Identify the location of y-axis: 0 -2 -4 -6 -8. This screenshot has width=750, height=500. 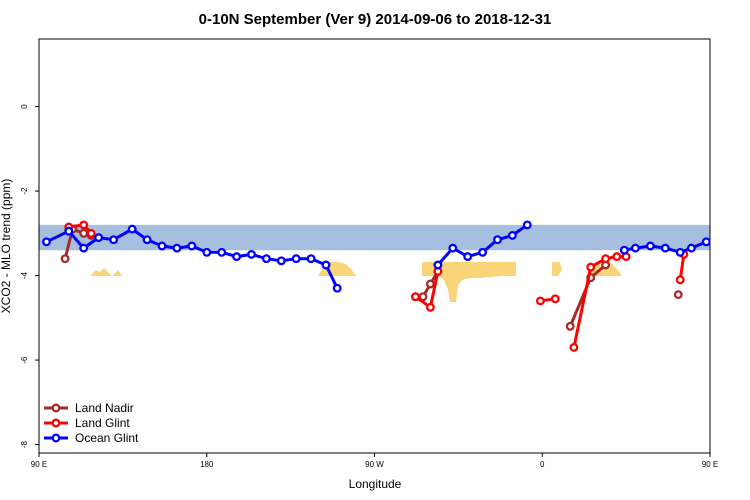
(29, 276).